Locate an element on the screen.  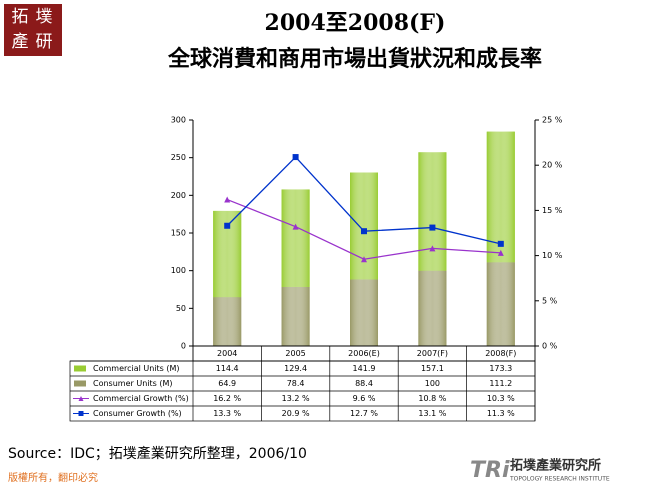
logo-char: 墣 is located at coordinates (44, 17).